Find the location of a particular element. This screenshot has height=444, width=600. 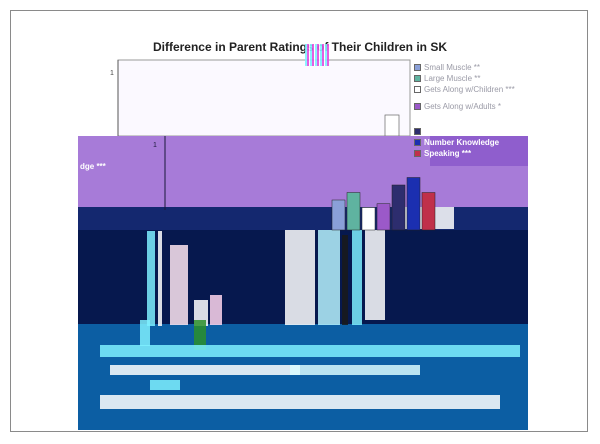

legend-label: Speaking *** is located at coordinates (448, 153).